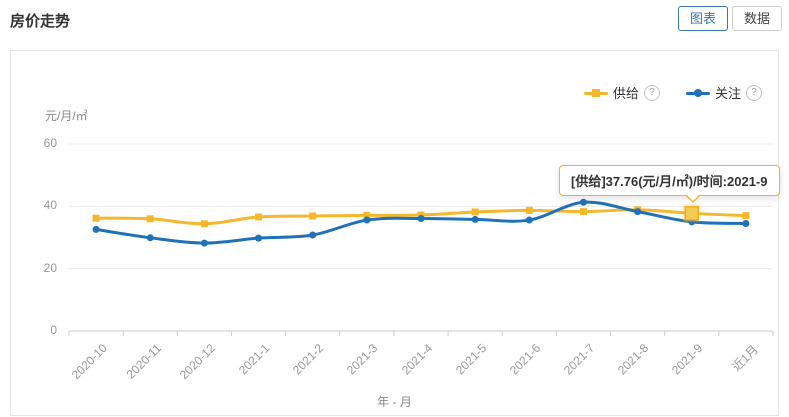  What do you see at coordinates (702, 18) in the screenshot?
I see `chart-view-button: 图表` at bounding box center [702, 18].